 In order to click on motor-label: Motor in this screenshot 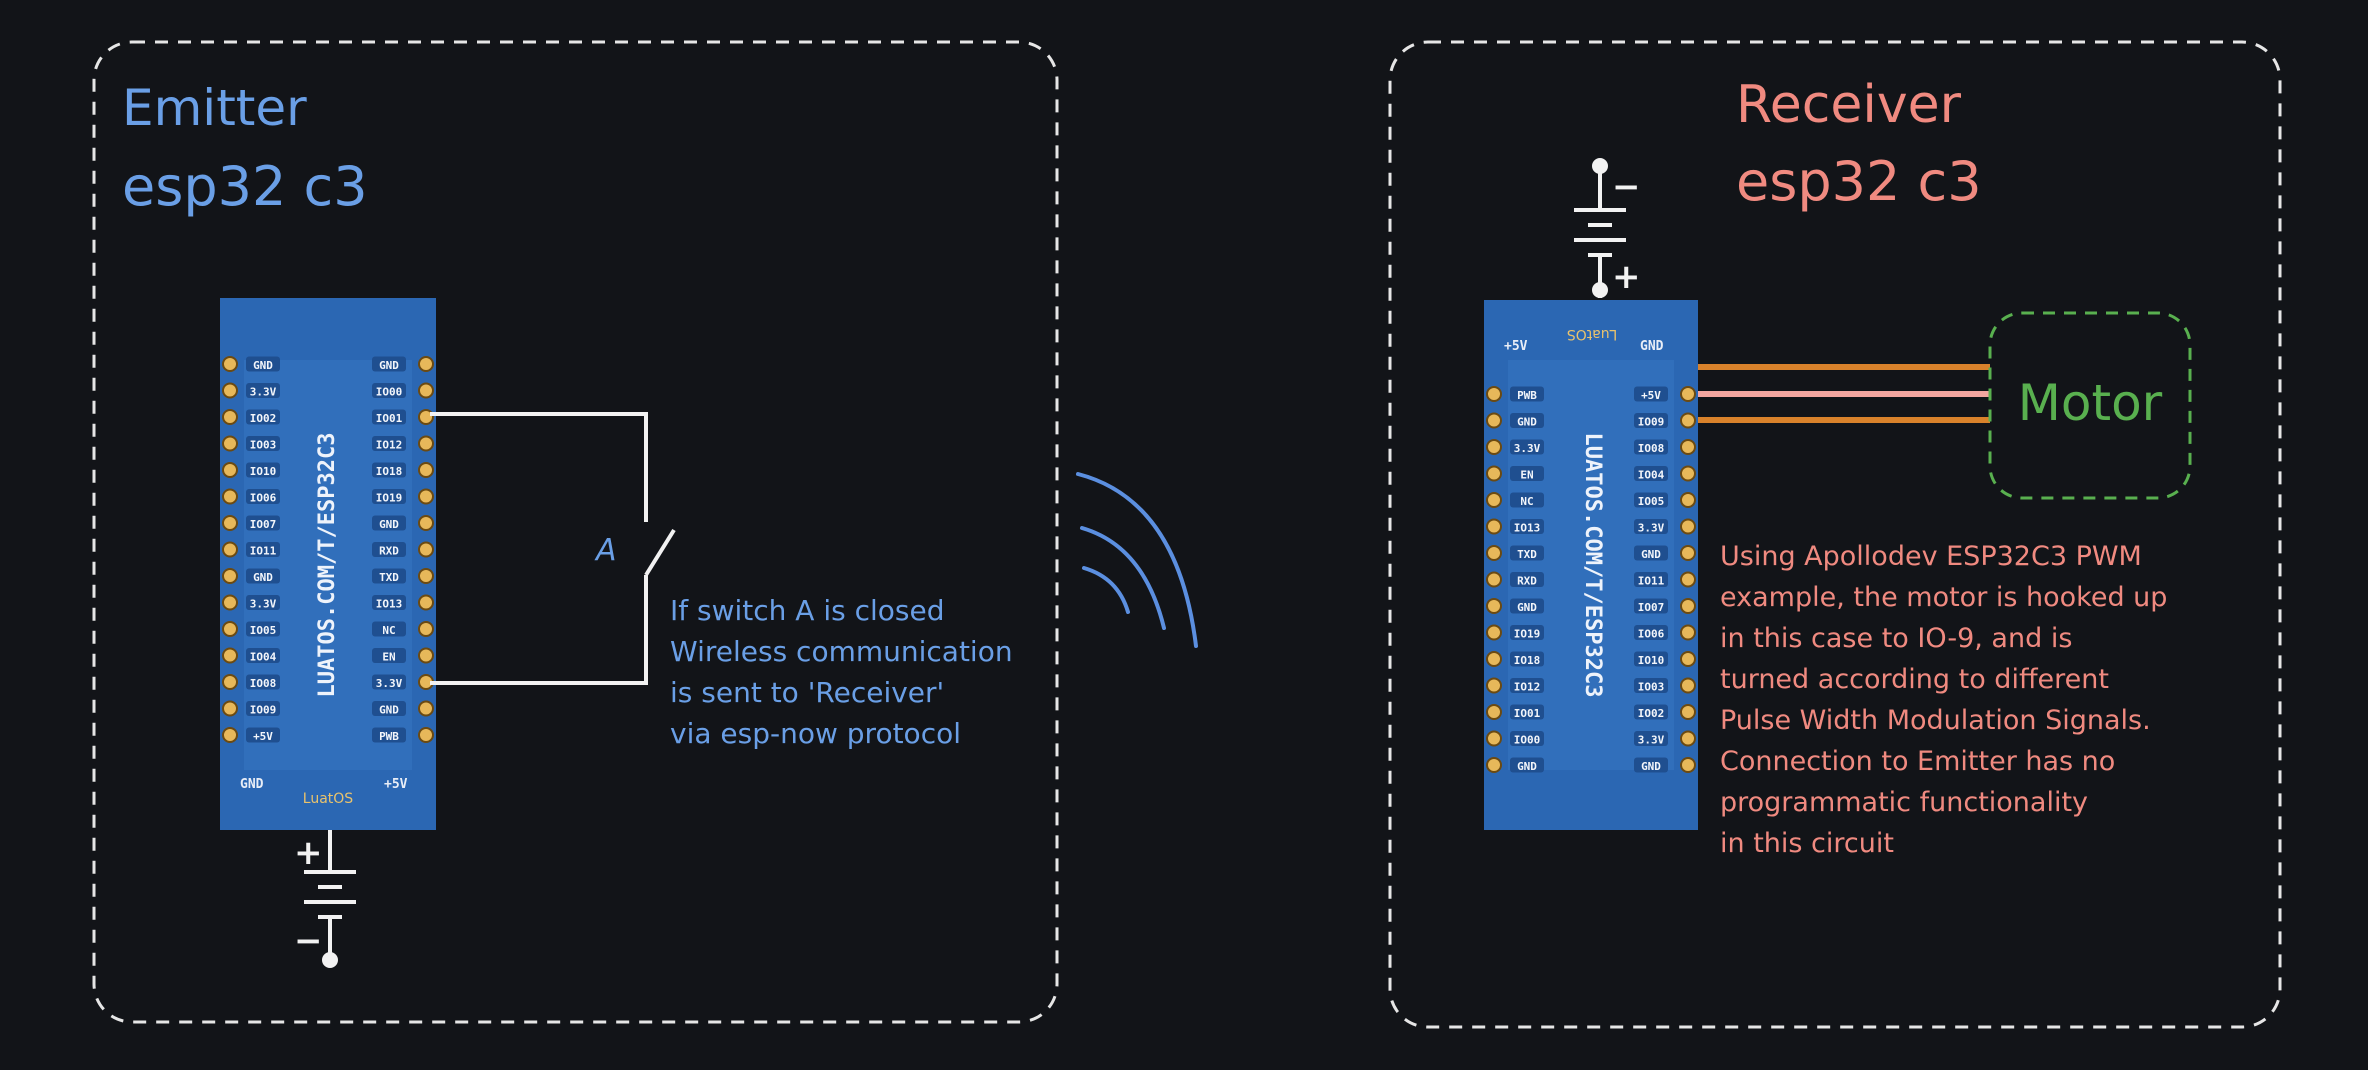, I will do `click(2090, 403)`.